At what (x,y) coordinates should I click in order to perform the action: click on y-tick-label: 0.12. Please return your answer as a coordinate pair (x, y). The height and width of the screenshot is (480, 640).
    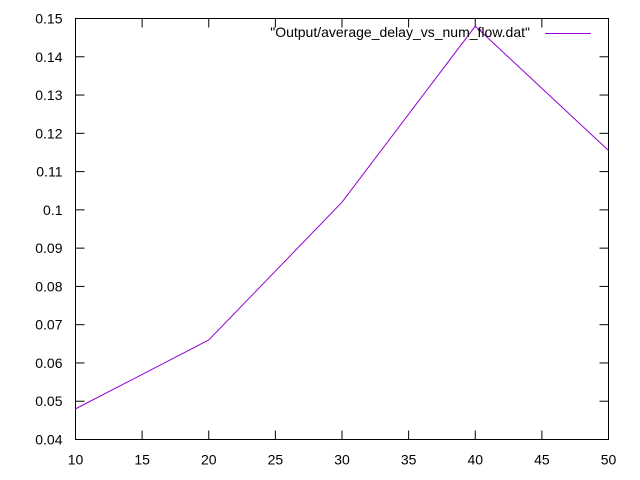
    Looking at the image, I should click on (48, 133).